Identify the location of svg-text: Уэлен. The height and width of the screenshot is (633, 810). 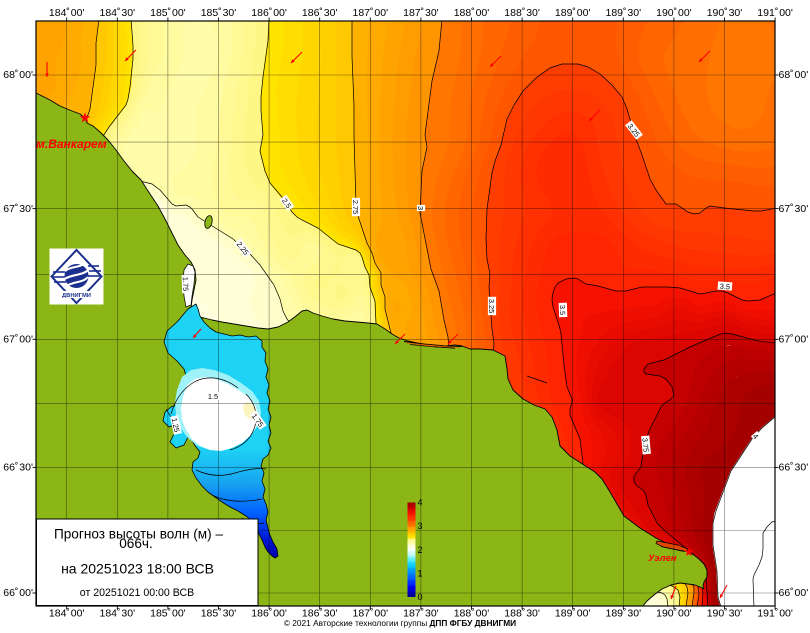
(662, 558).